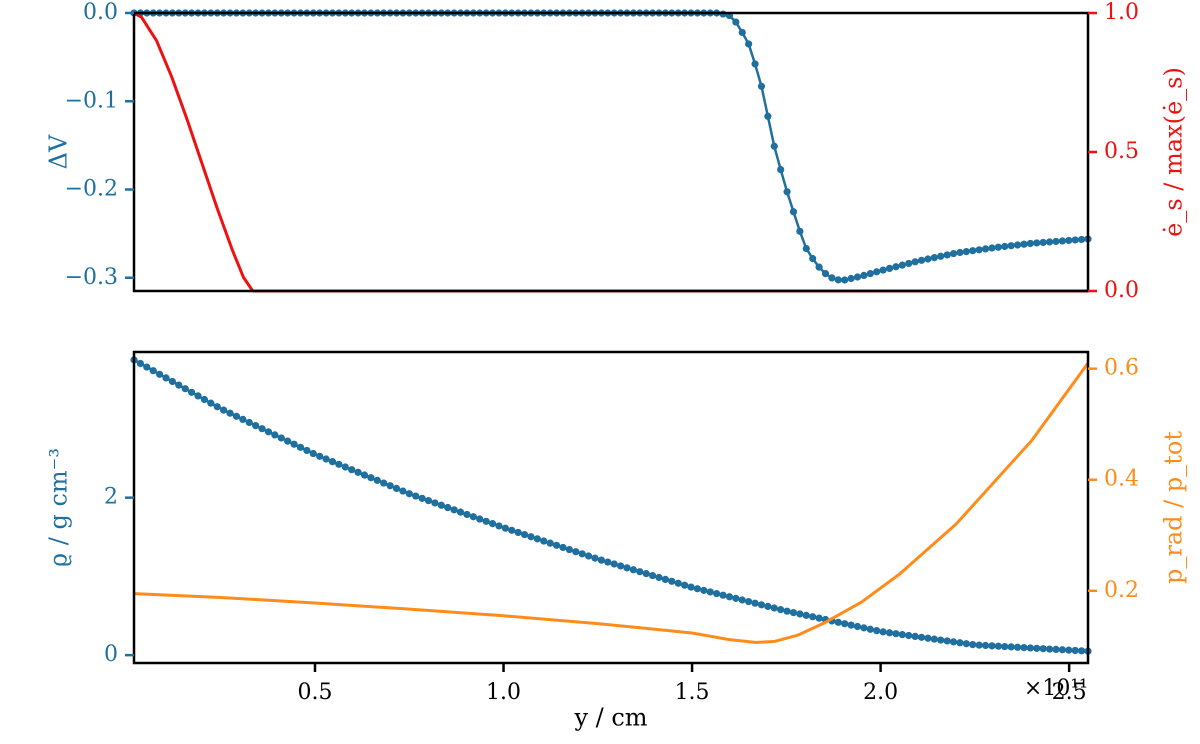  Describe the element at coordinates (59, 151) in the screenshot. I see `y-left-axis-label: ΔV` at that location.